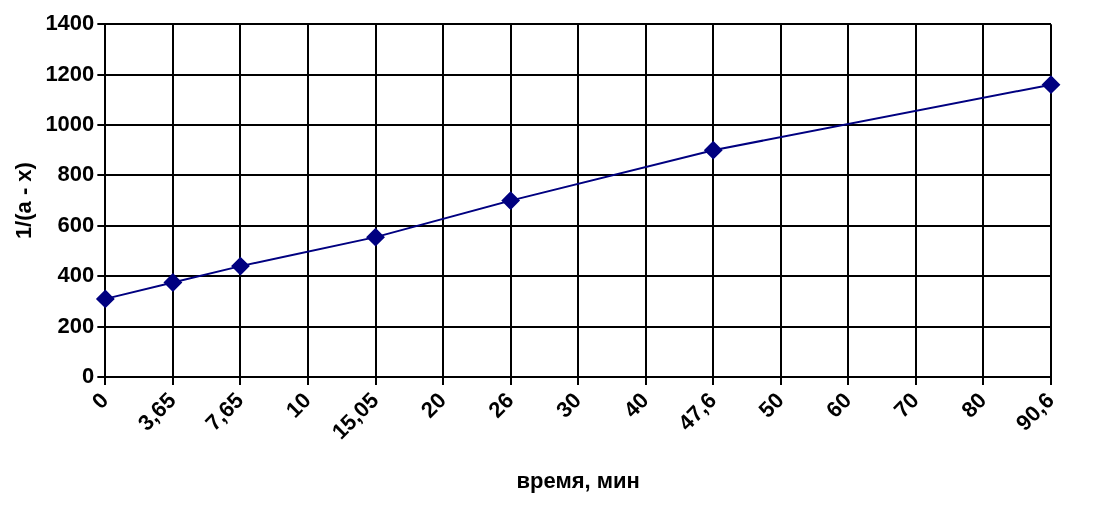  Describe the element at coordinates (636, 405) in the screenshot. I see `x-tick-label: 40` at that location.